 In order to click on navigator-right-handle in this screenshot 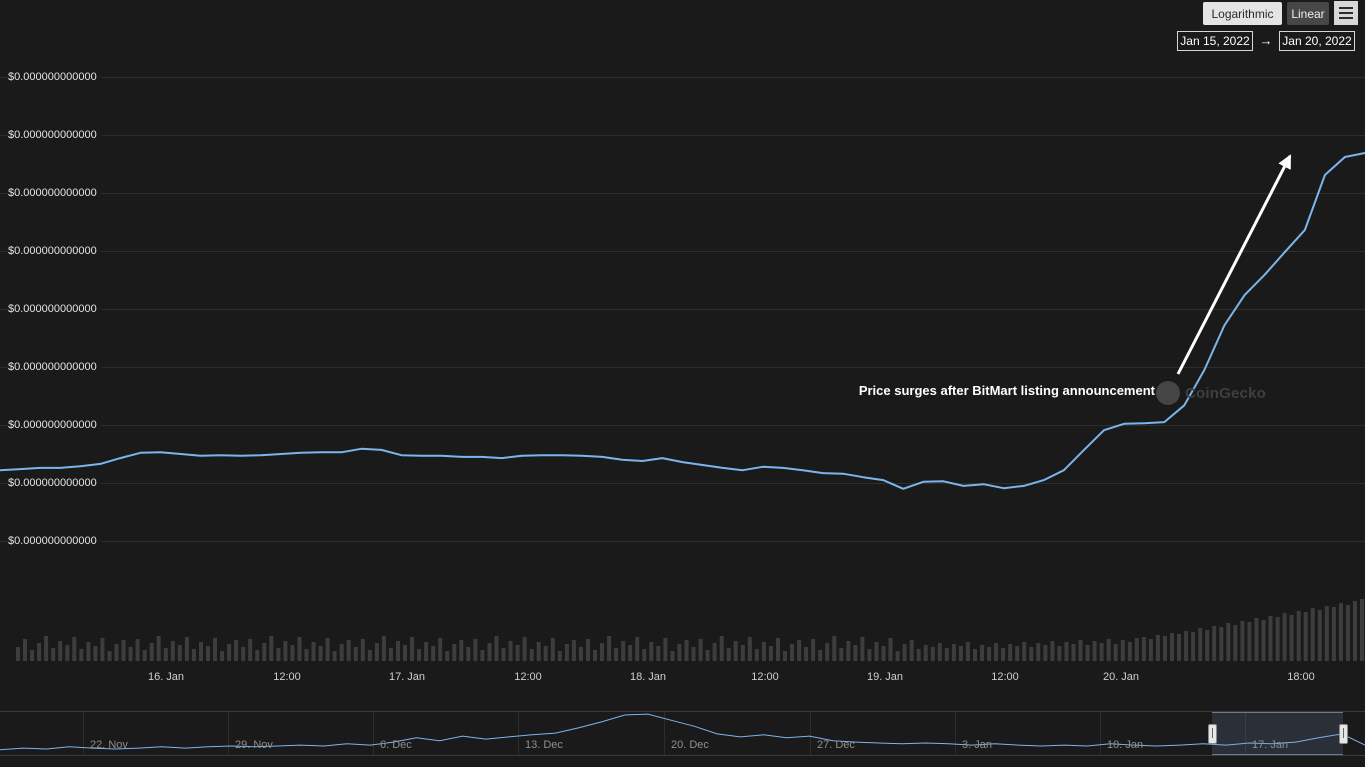, I will do `click(1343, 734)`.